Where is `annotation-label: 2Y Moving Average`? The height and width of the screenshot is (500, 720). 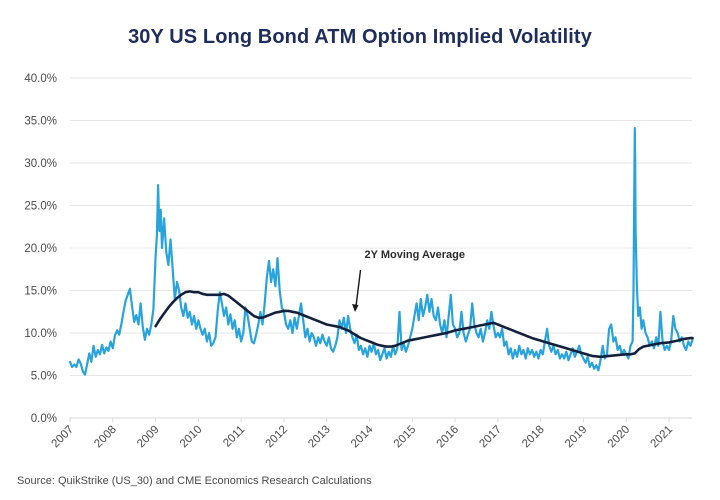
annotation-label: 2Y Moving Average is located at coordinates (415, 255).